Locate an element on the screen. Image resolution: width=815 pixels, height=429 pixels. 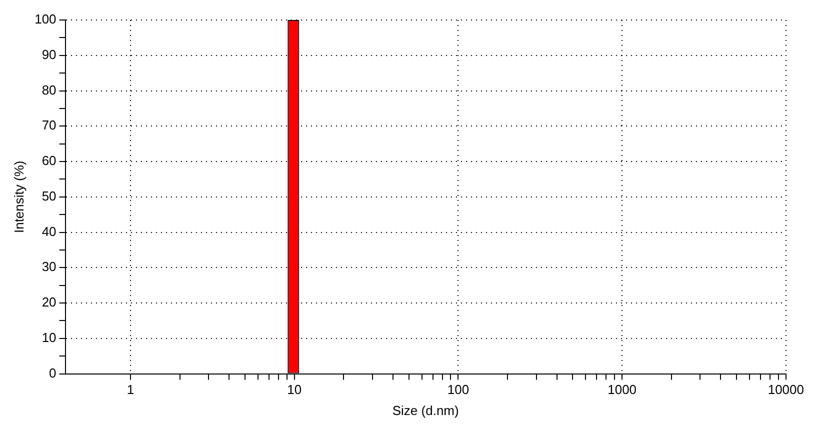
y-tick-label: 50 is located at coordinates (49, 196).